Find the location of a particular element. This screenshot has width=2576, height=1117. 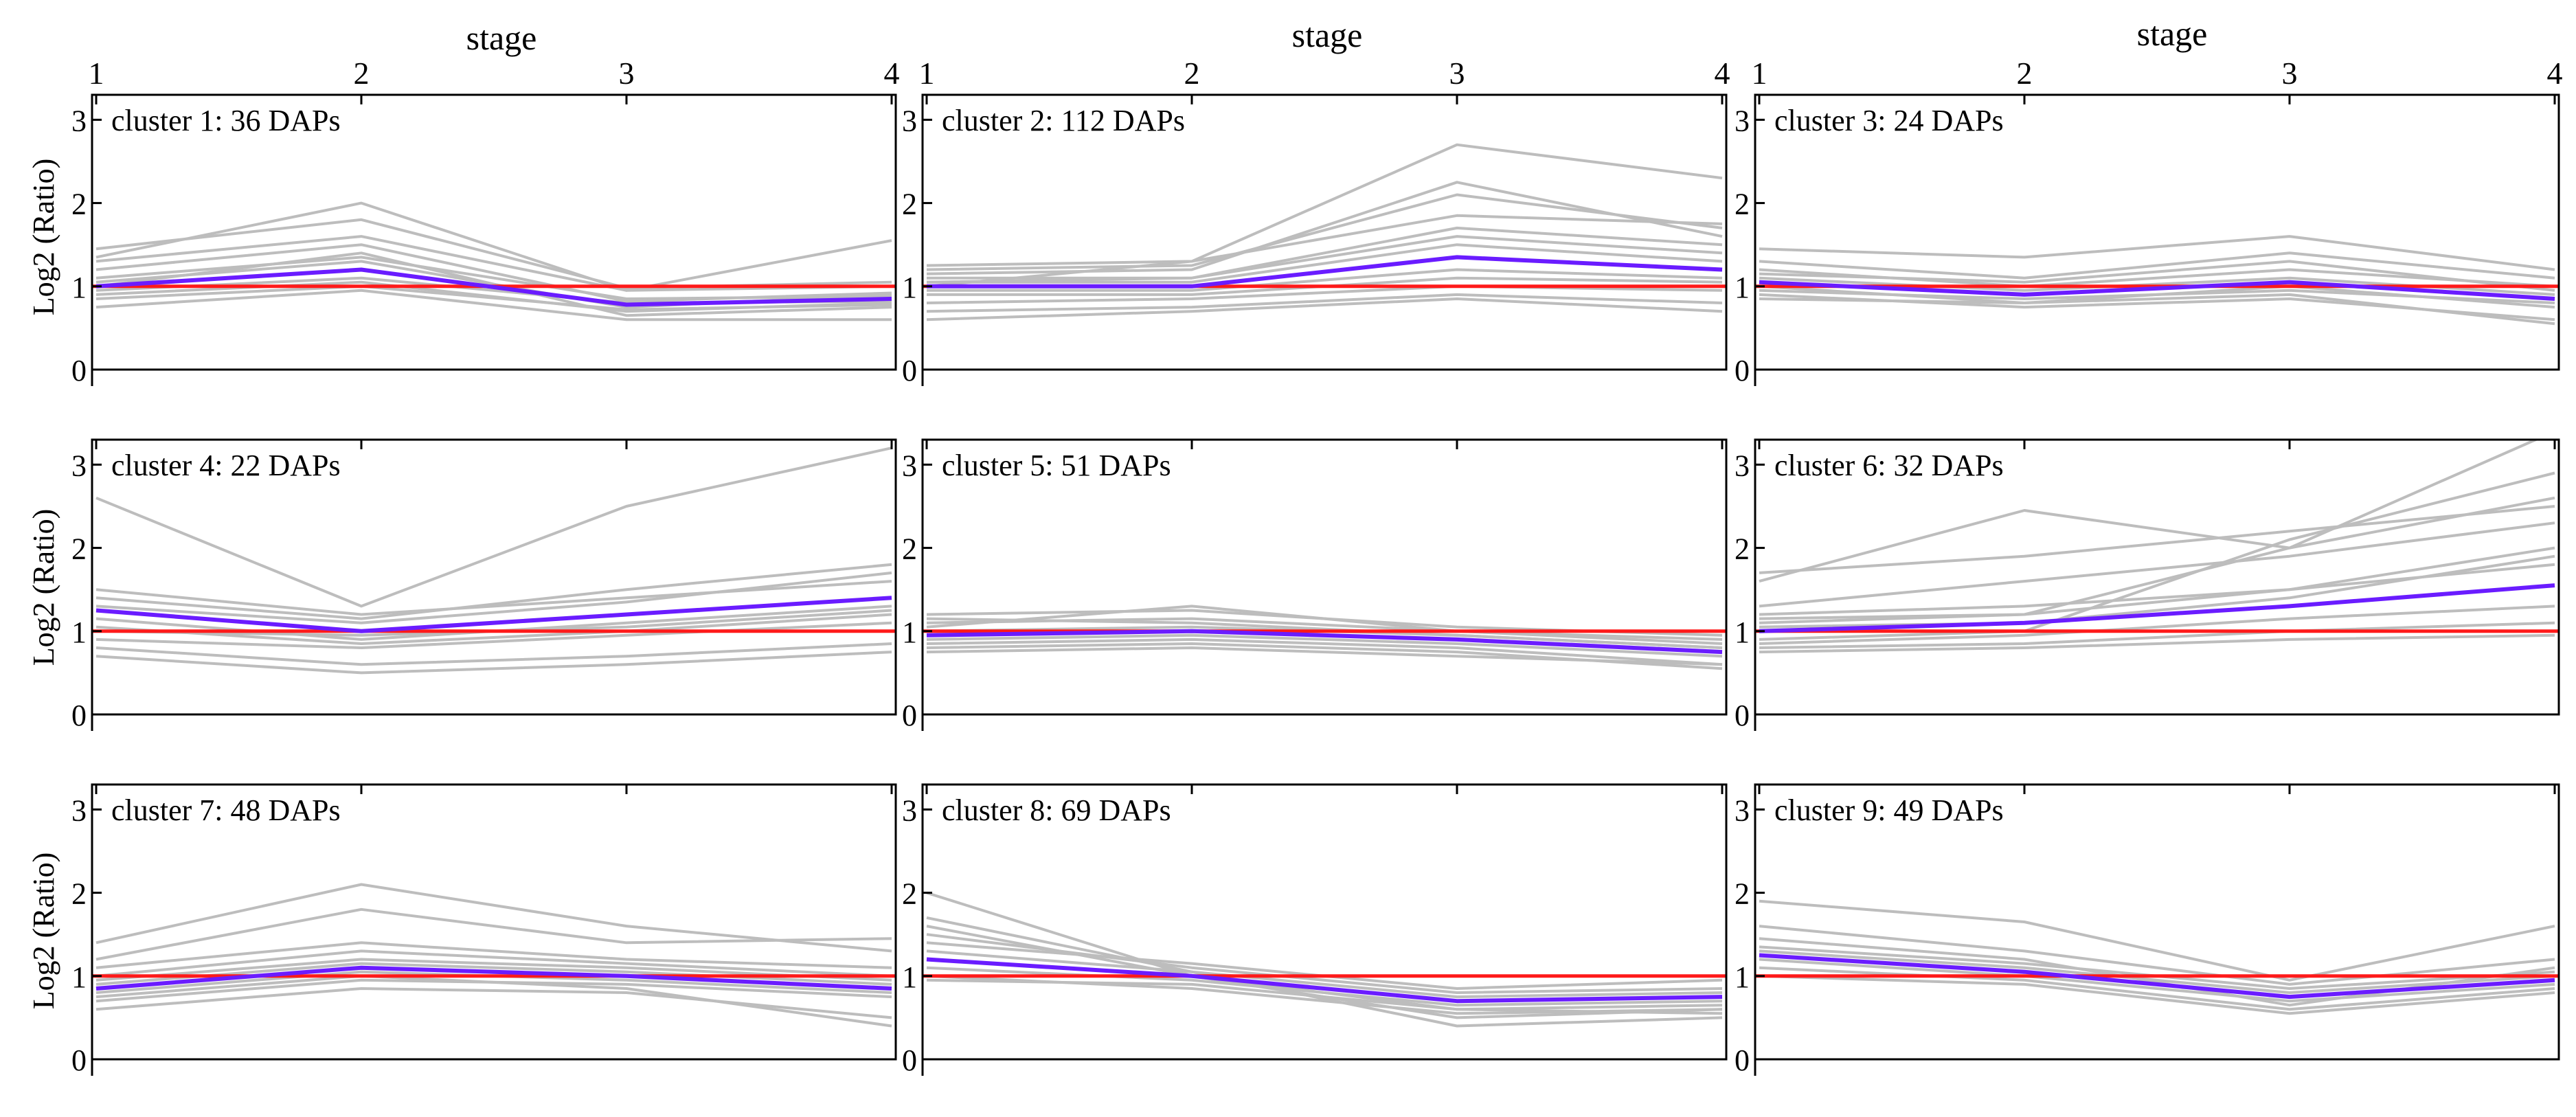

cluster-panel-2: 1 2 3 4 0 1 2 3 cluster 2: 112 DAPs is located at coordinates (1316, 221).